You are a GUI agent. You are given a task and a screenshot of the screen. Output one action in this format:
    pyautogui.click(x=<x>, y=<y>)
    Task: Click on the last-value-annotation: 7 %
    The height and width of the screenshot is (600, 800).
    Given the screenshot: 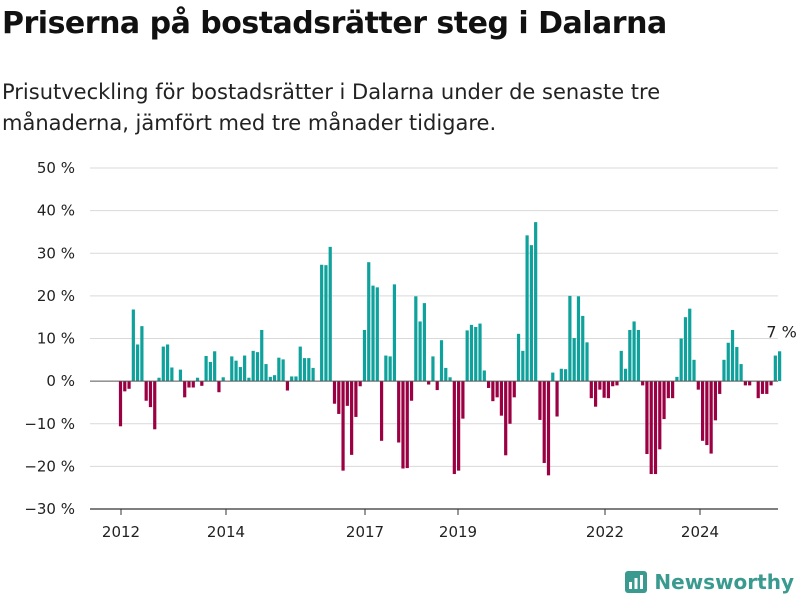 What is the action you would take?
    pyautogui.click(x=781, y=331)
    